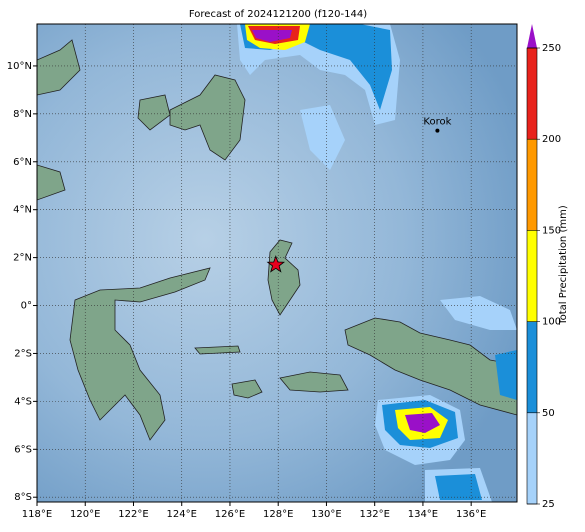  What do you see at coordinates (532, 36) in the screenshot?
I see `colorbar-extend` at bounding box center [532, 36].